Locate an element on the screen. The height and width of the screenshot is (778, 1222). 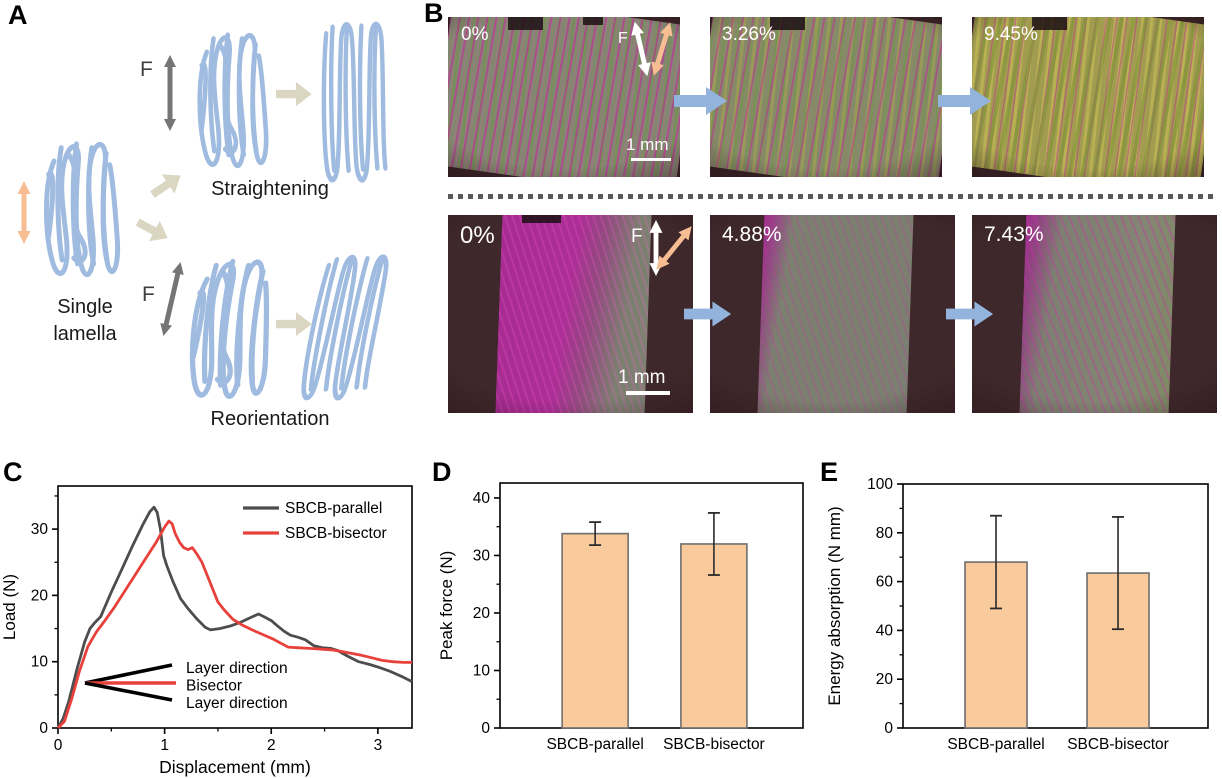
force-arrow-bottom-icon is located at coordinates (172, 299).